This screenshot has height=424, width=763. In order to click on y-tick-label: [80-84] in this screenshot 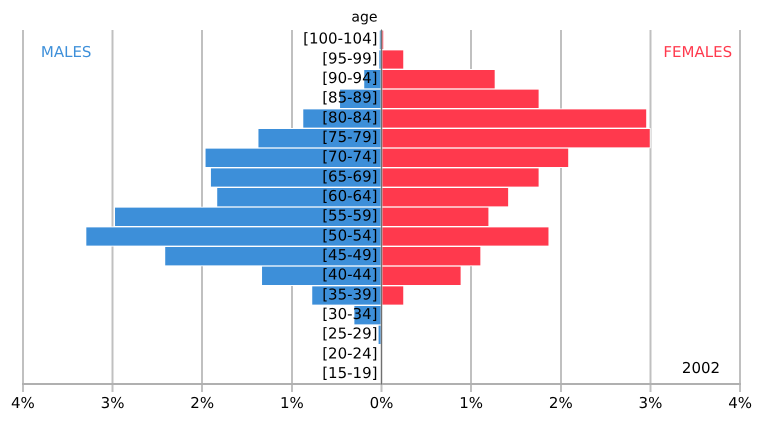, I will do `click(350, 117)`.